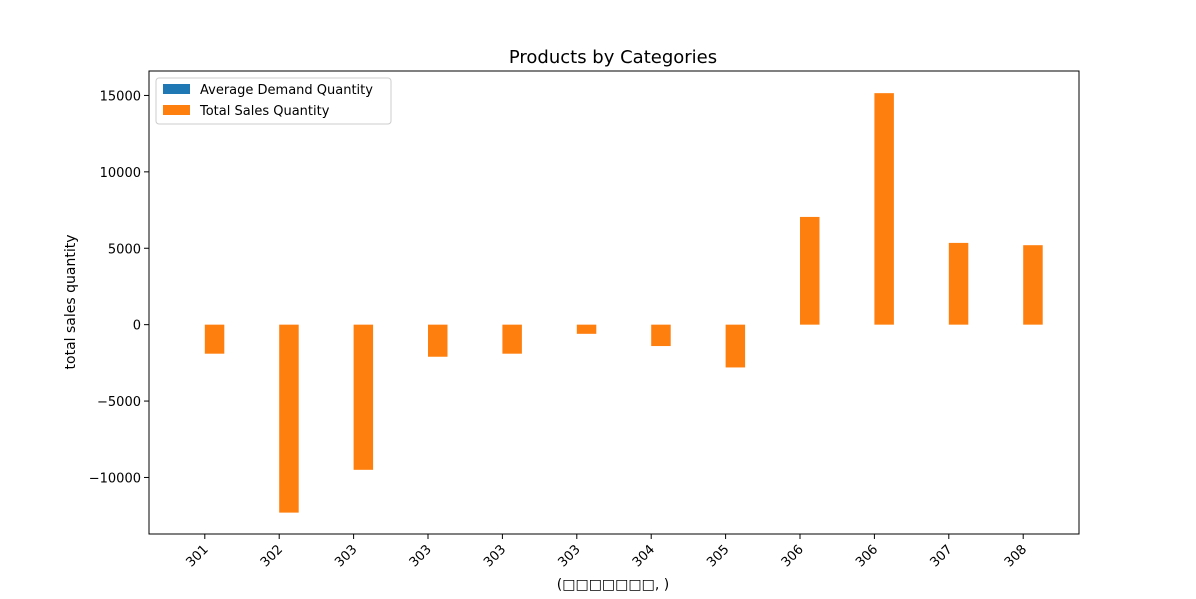 The width and height of the screenshot is (1196, 599). What do you see at coordinates (119, 402) in the screenshot?
I see `y-tick-label: −5000` at bounding box center [119, 402].